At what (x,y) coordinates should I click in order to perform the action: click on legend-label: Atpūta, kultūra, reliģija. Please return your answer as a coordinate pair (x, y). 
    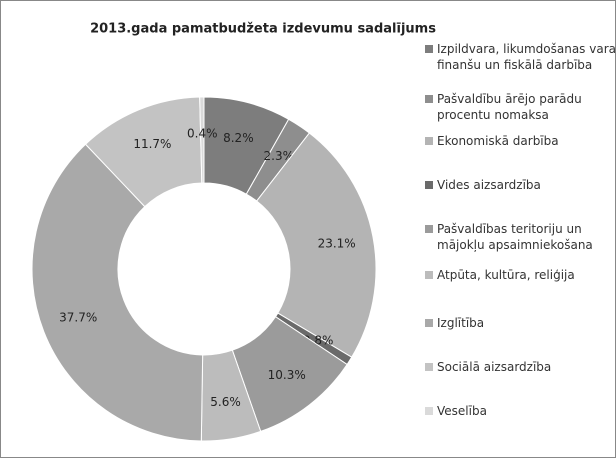
    Looking at the image, I should click on (506, 275).